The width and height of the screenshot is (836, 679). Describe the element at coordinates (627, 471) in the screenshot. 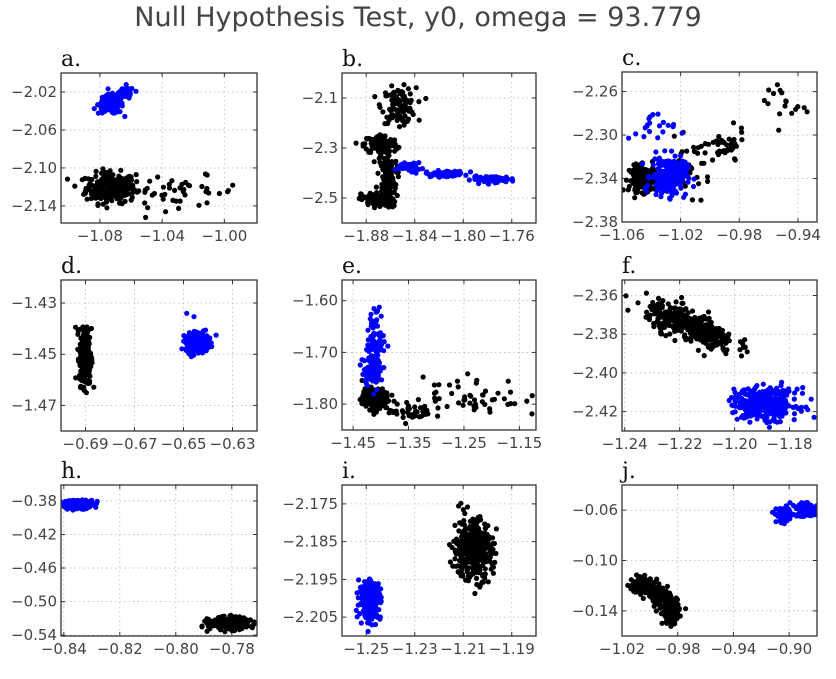

I see `panel-label: j.` at that location.